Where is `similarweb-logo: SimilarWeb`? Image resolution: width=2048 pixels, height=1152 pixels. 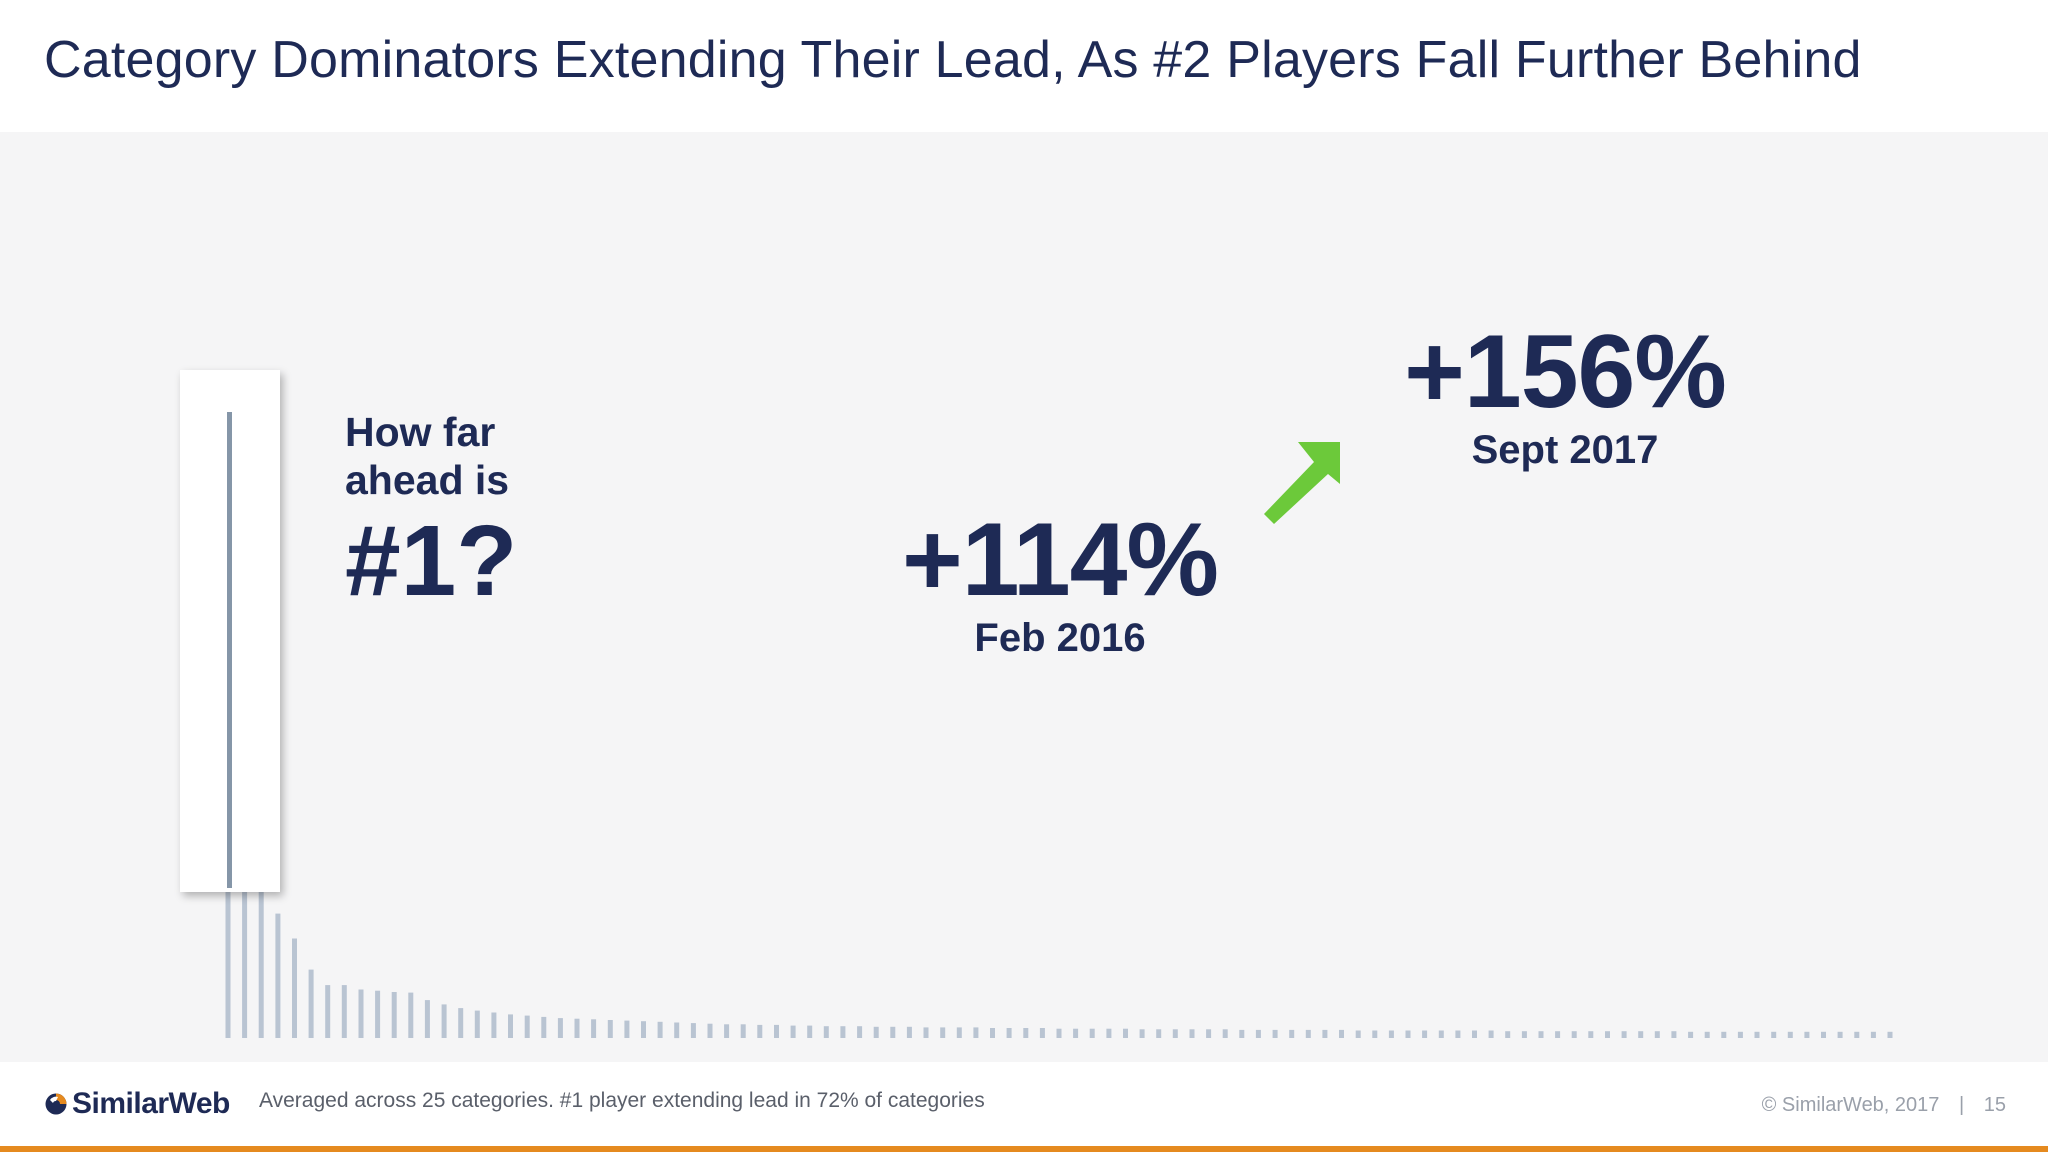 similarweb-logo: SimilarWeb is located at coordinates (137, 1104).